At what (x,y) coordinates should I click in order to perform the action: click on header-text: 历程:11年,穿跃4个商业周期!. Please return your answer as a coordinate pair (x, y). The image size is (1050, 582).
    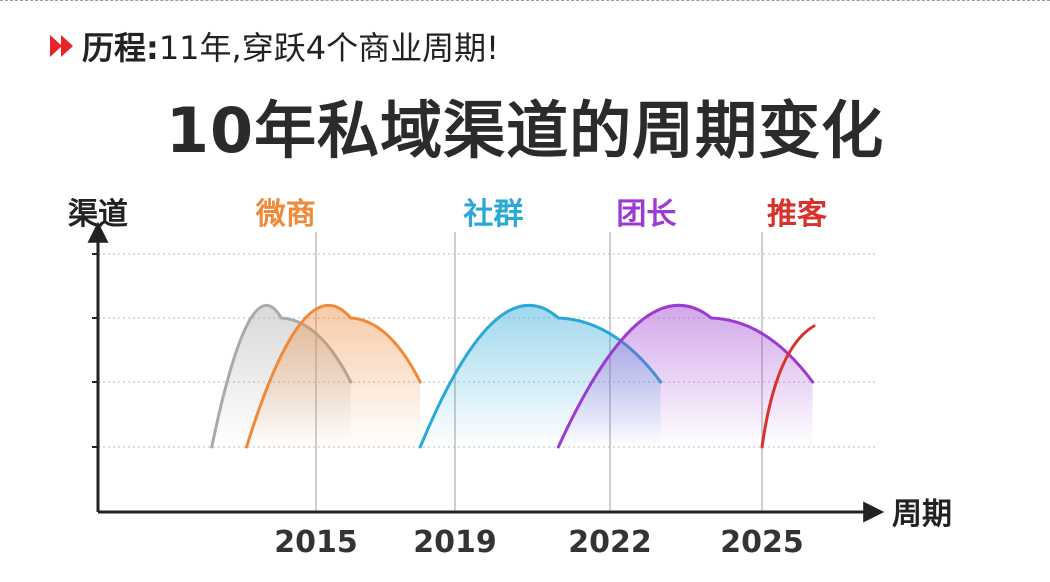
    Looking at the image, I should click on (290, 46).